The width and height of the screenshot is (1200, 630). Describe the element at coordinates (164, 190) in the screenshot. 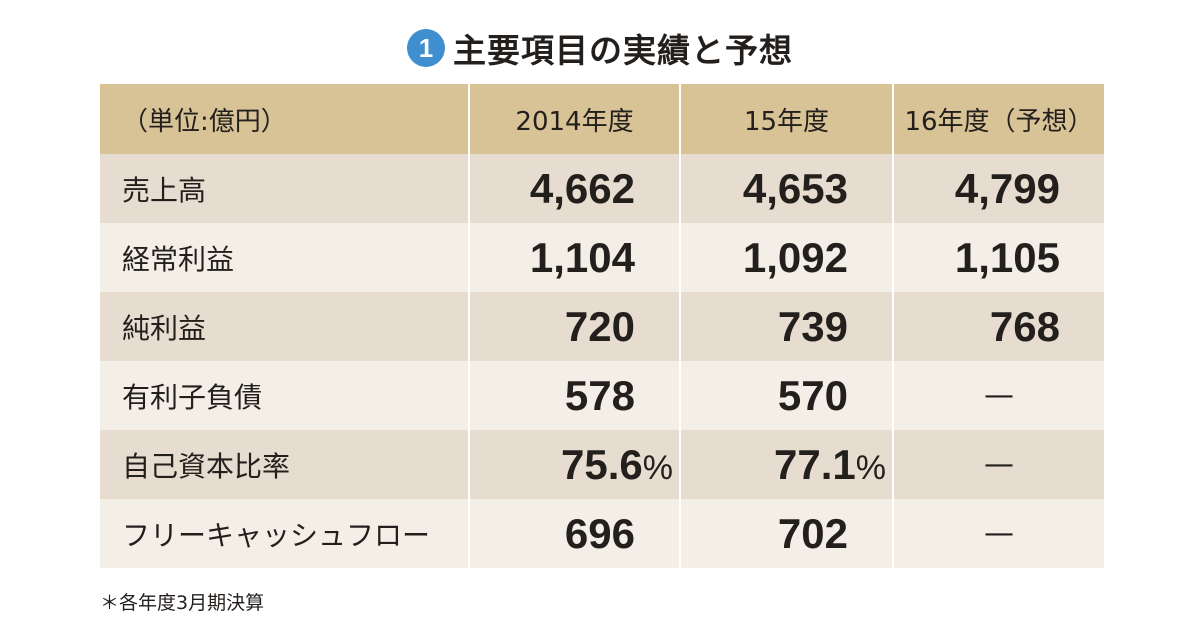

I see `row-label: 売上高` at that location.